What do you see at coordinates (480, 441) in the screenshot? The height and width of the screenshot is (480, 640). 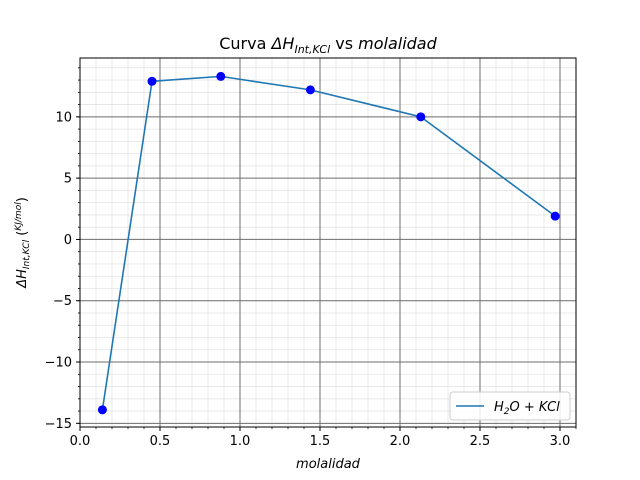 I see `x-tick-label: 2.5` at bounding box center [480, 441].